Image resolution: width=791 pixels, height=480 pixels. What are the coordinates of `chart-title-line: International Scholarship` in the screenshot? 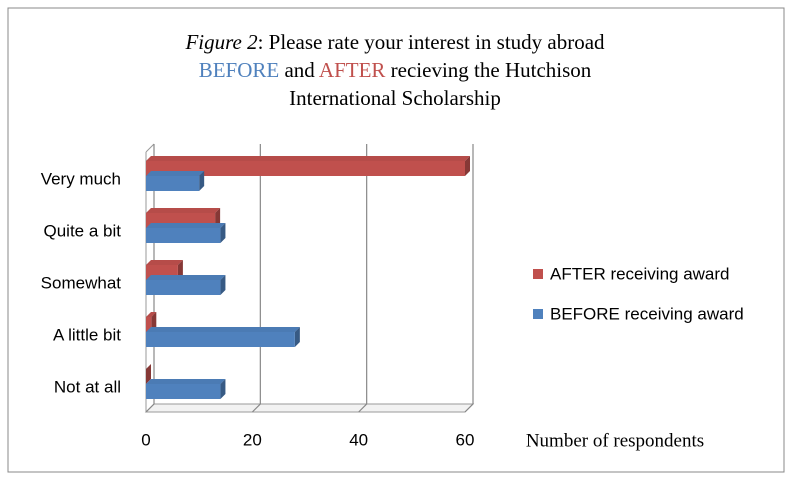 It's located at (395, 98).